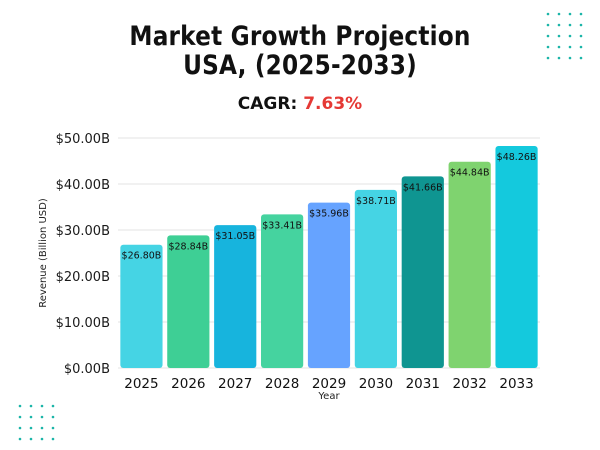 Image resolution: width=600 pixels, height=450 pixels. Describe the element at coordinates (188, 246) in the screenshot. I see `bar-value-label: $28.84B` at that location.